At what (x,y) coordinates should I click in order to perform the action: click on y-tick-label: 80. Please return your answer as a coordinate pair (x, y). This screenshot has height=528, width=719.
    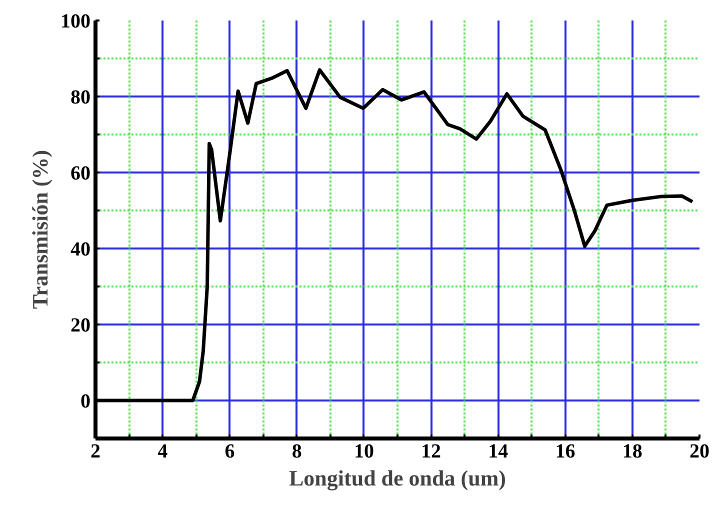
    Looking at the image, I should click on (80, 97).